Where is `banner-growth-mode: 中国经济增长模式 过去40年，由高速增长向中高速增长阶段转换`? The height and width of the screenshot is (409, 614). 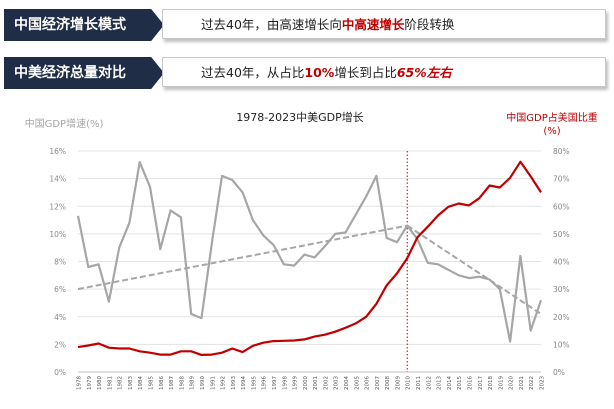 banner-growth-mode: 中国经济增长模式 过去40年，由高速增长向中高速增长阶段转换 is located at coordinates (306, 26).